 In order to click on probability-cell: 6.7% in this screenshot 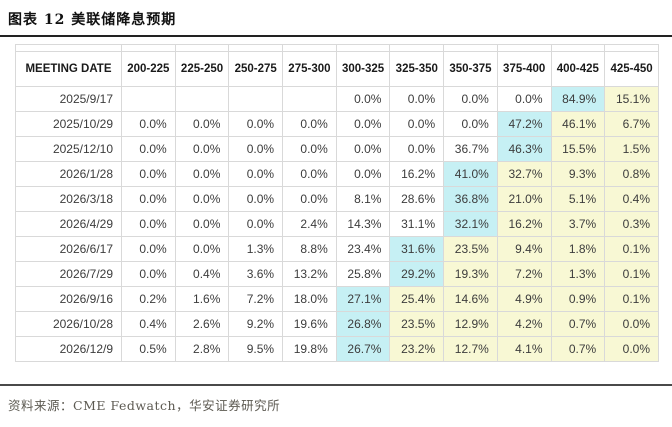, I will do `click(631, 124)`.